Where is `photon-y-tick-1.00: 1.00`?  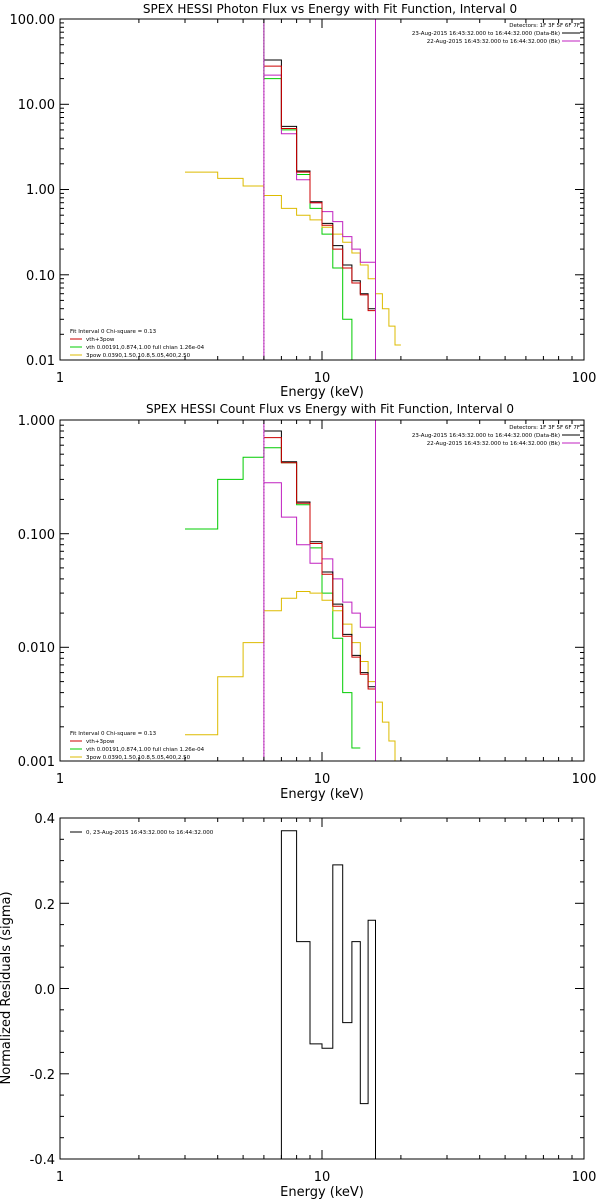 photon-y-tick-1.00: 1.00 is located at coordinates (40, 190).